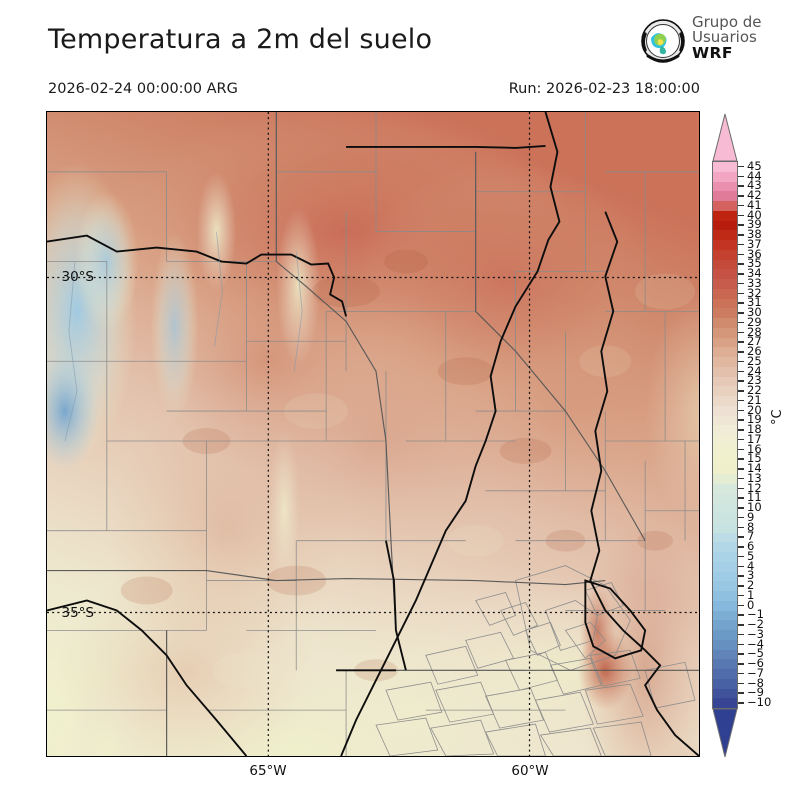 Image resolution: width=800 pixels, height=800 pixels. What do you see at coordinates (755, 653) in the screenshot?
I see `colorbar-tick-label: −5` at bounding box center [755, 653].